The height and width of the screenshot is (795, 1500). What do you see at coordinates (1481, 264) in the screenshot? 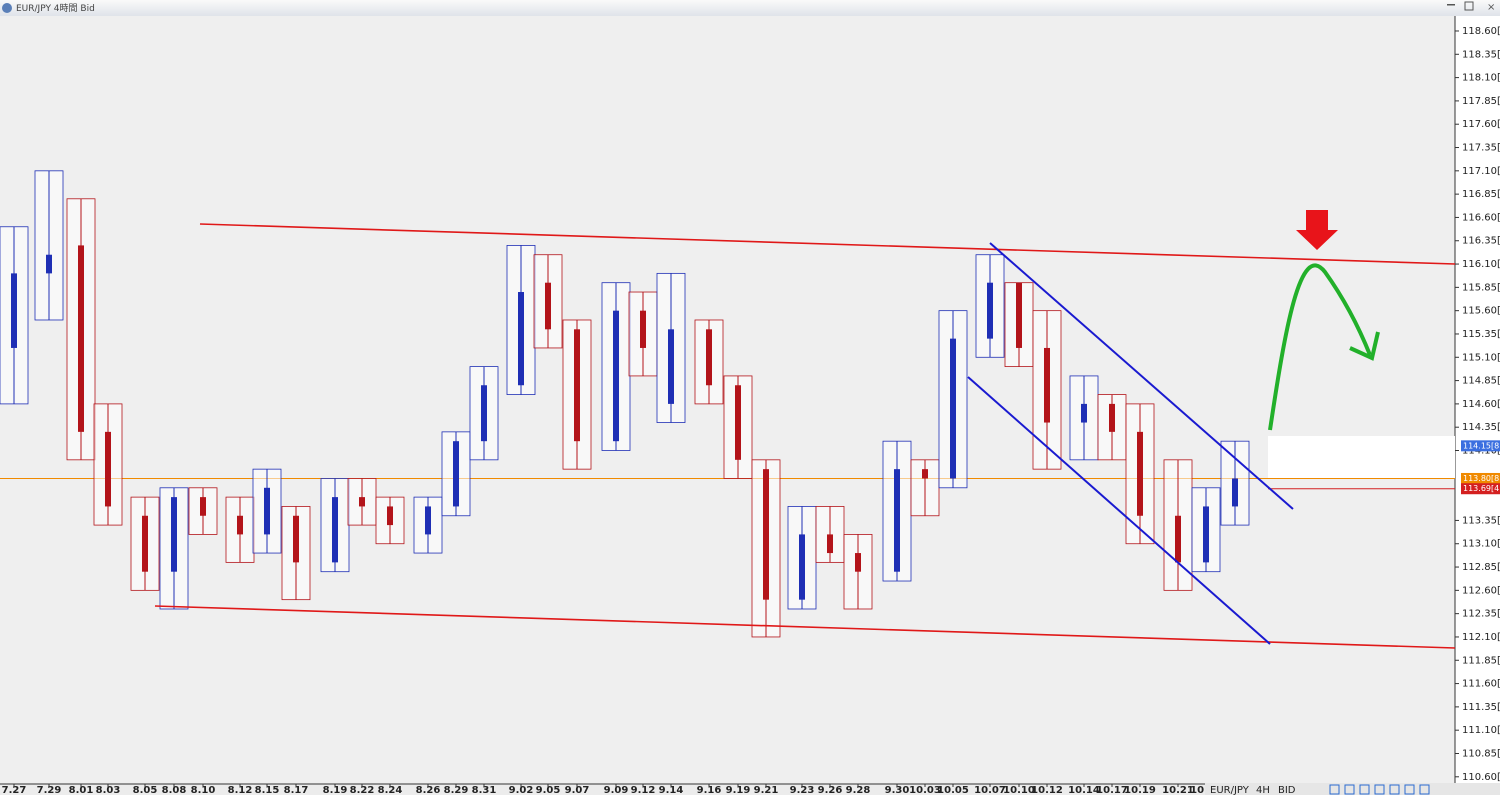
I see `y-tick-label: 116.10[0` at bounding box center [1481, 264].